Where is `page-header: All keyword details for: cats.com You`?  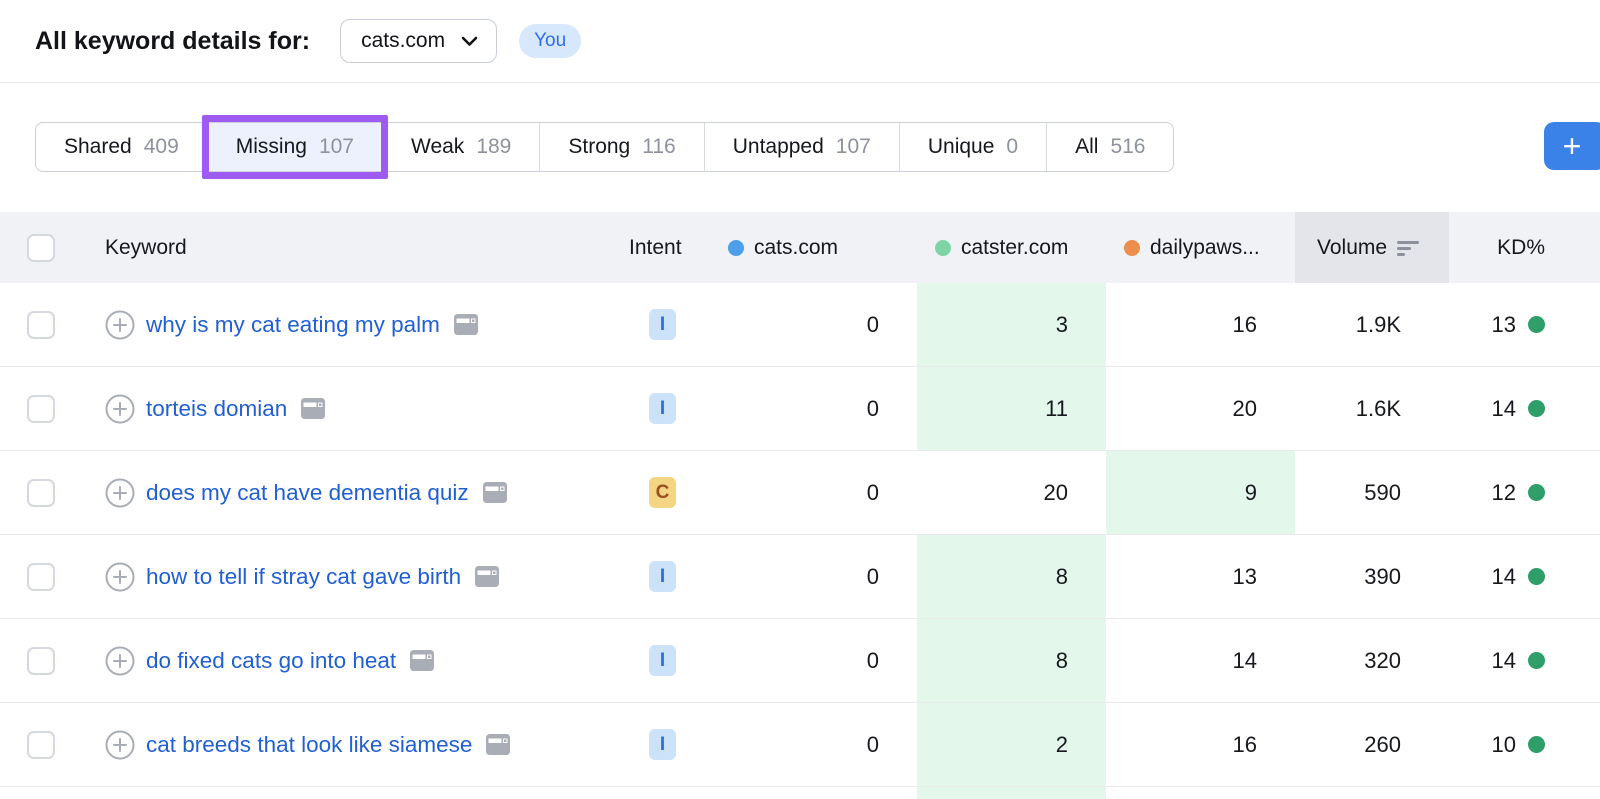
page-header: All keyword details for: cats.com You is located at coordinates (800, 41).